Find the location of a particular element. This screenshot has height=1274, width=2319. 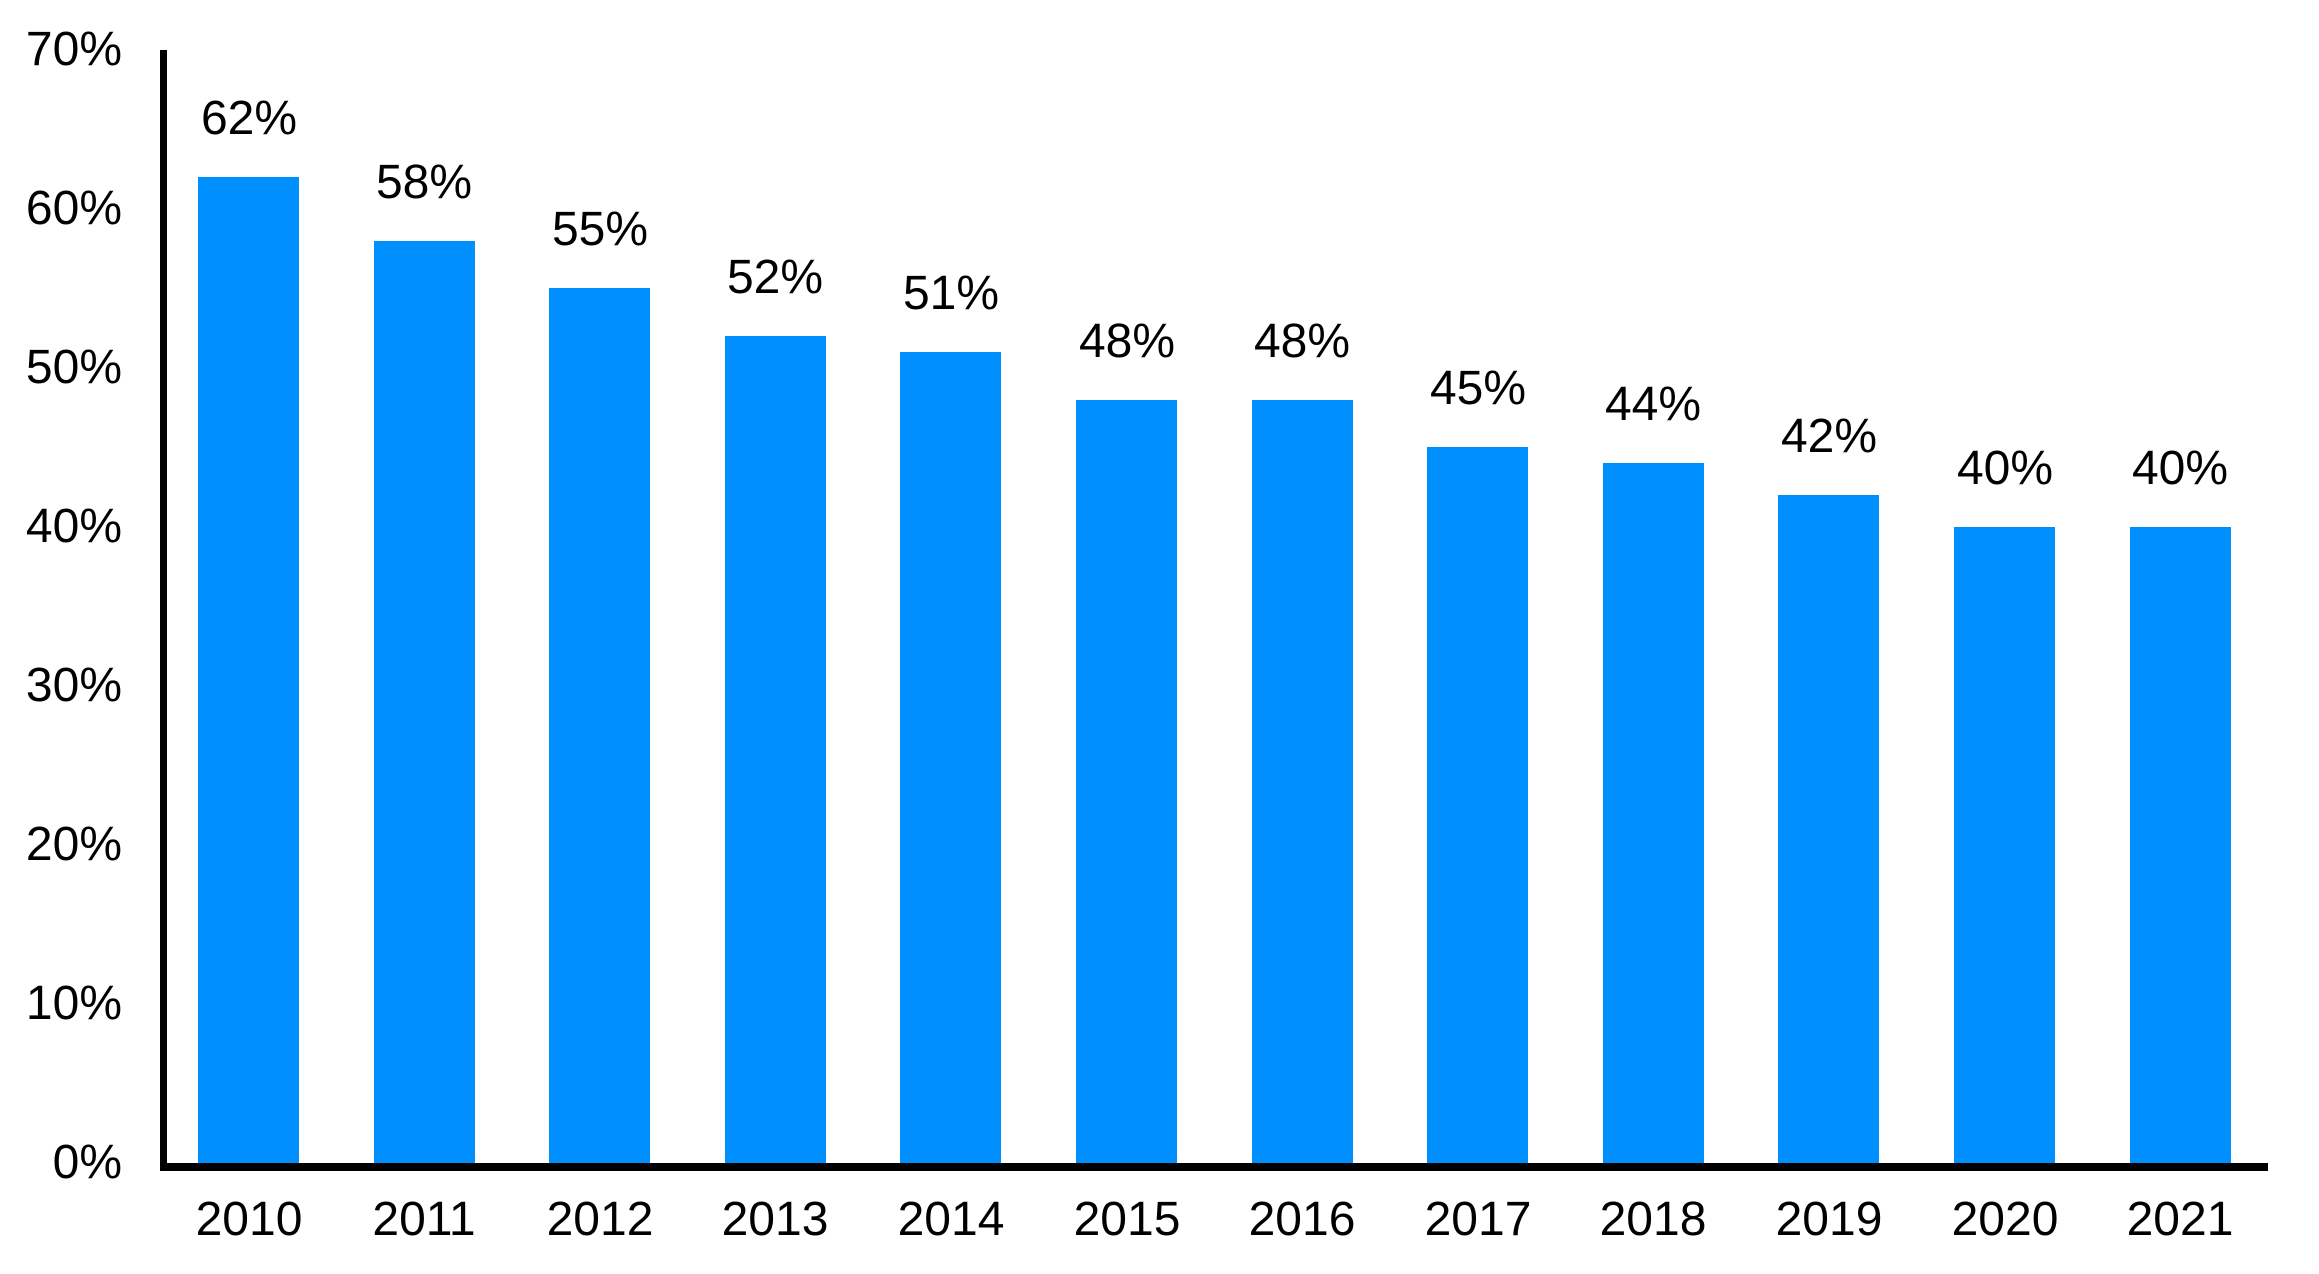

bar-2016 is located at coordinates (1302, 781).